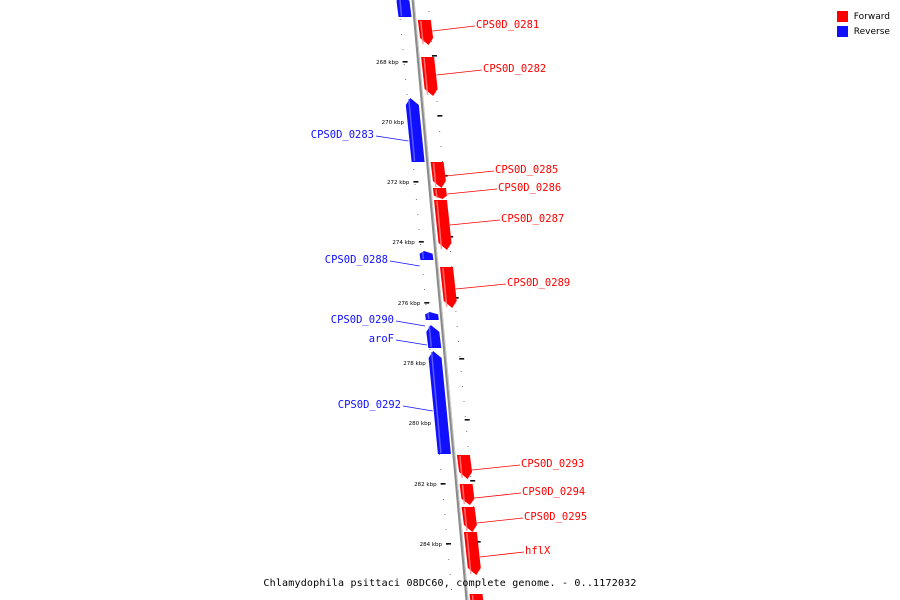  I want to click on tick-label: 280 kbp, so click(420, 424).